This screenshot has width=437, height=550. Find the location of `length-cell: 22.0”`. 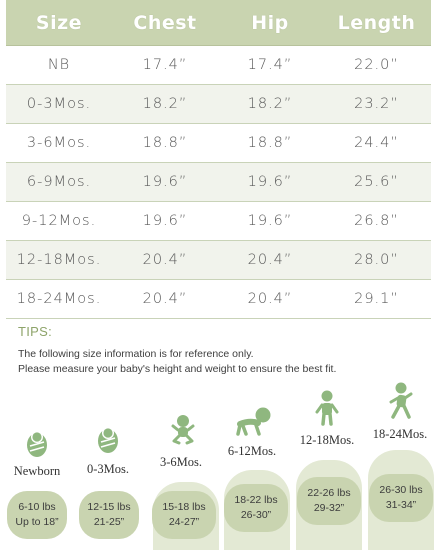

length-cell: 22.0” is located at coordinates (376, 65).